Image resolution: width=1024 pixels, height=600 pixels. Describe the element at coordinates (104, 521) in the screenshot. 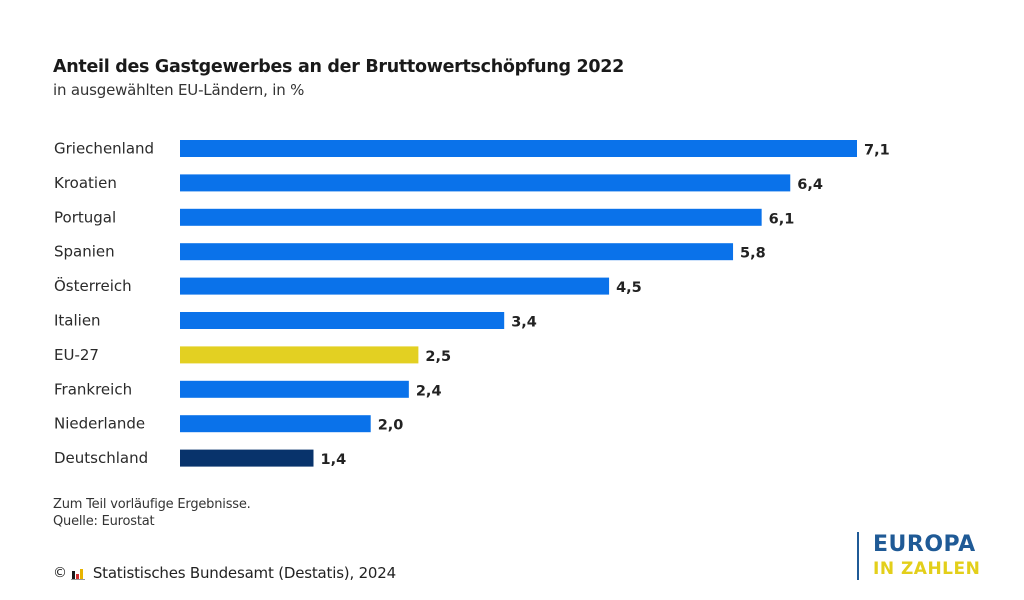

I see `source-note: Quelle: Eurostat` at that location.